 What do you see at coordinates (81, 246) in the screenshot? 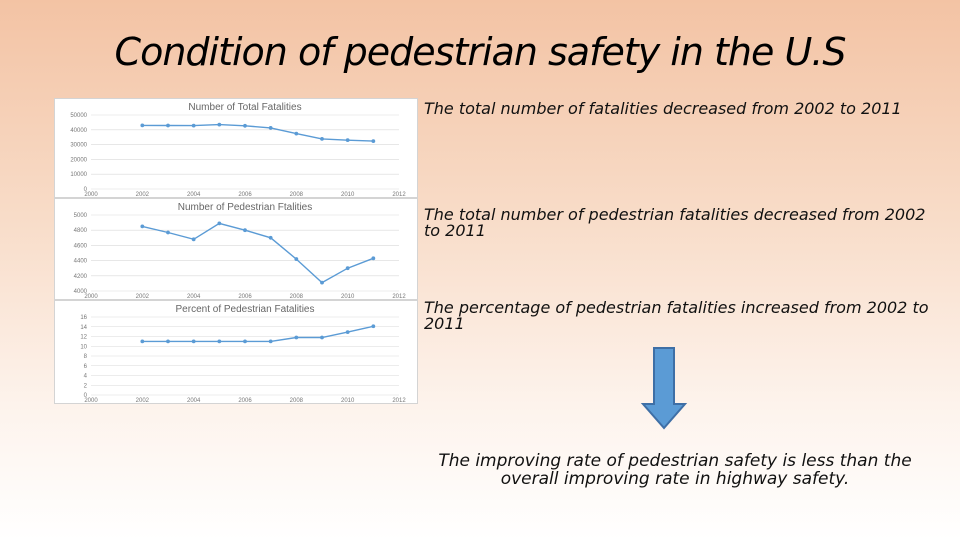
I see `y-tick-label: 4600` at bounding box center [81, 246].